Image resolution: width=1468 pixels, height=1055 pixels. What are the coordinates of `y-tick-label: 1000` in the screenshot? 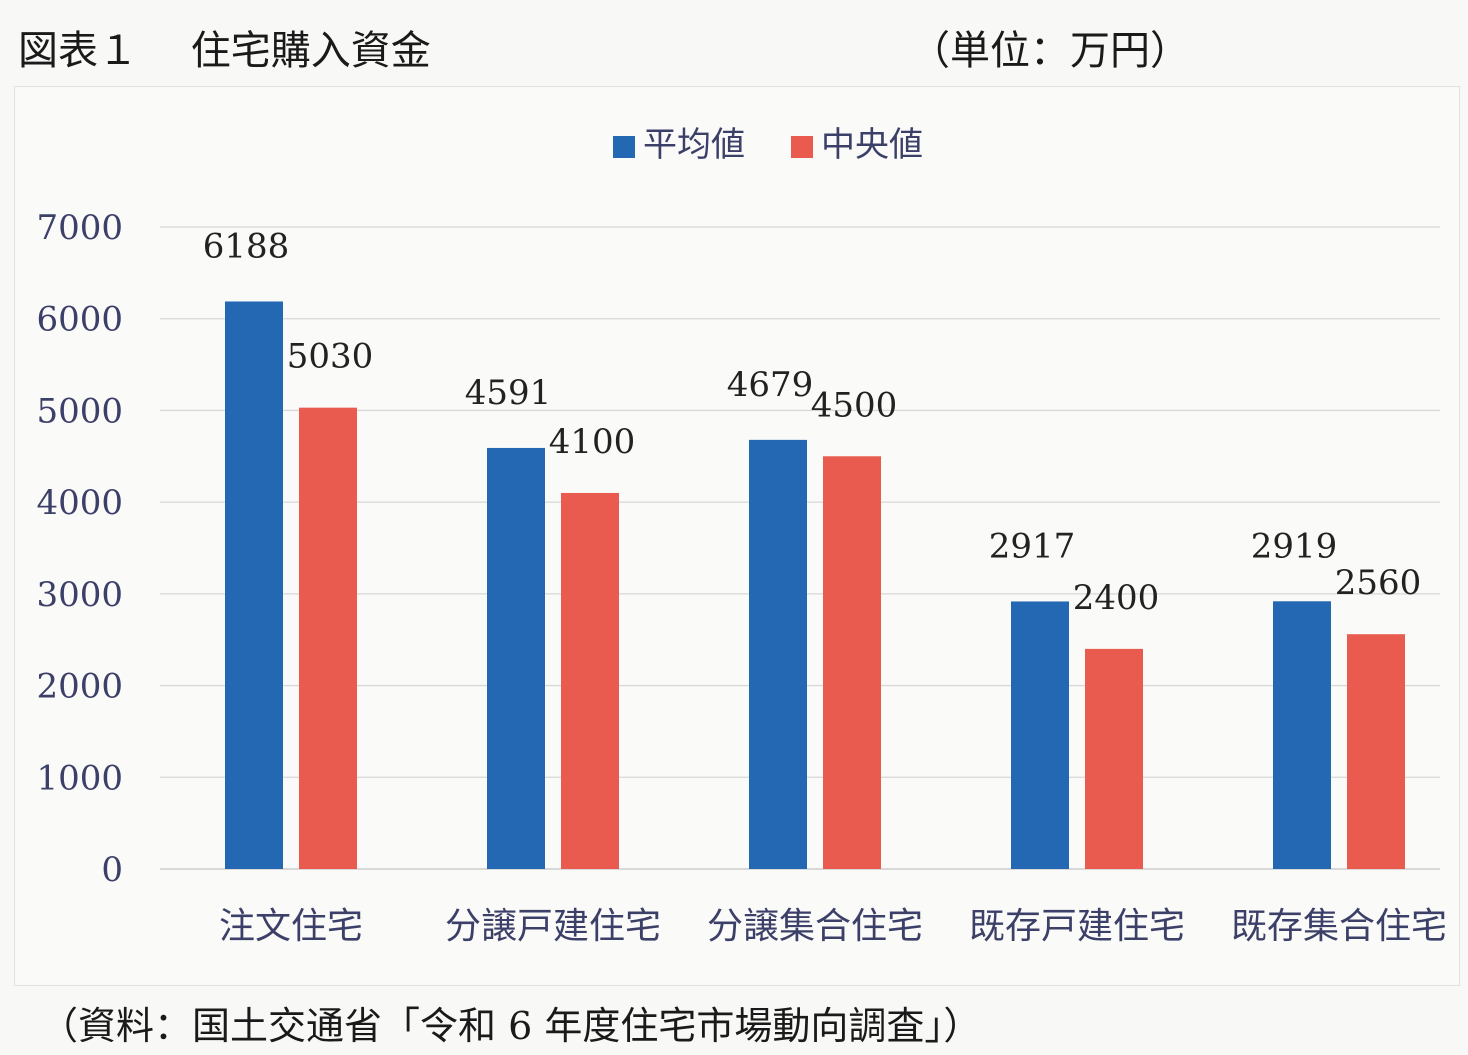 It's located at (79, 778).